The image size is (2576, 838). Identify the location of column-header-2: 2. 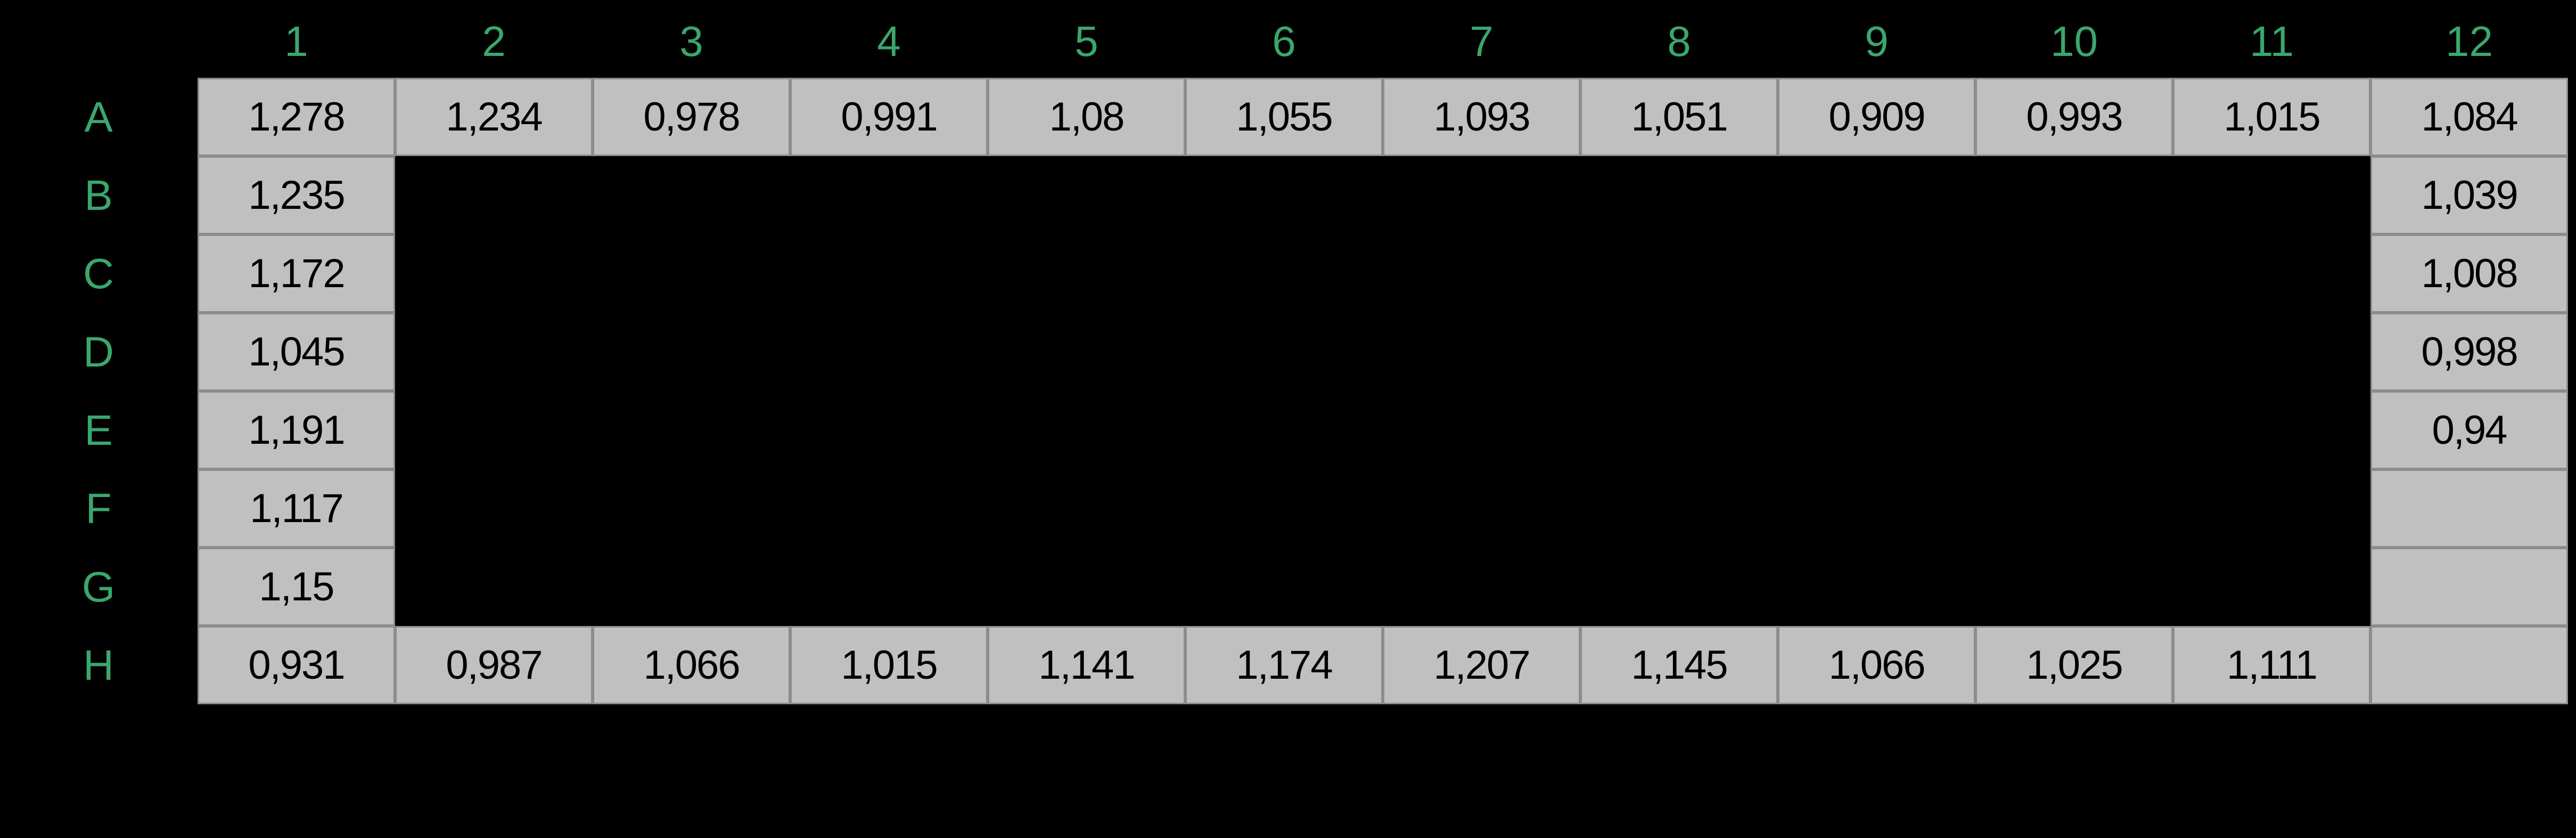
(494, 41).